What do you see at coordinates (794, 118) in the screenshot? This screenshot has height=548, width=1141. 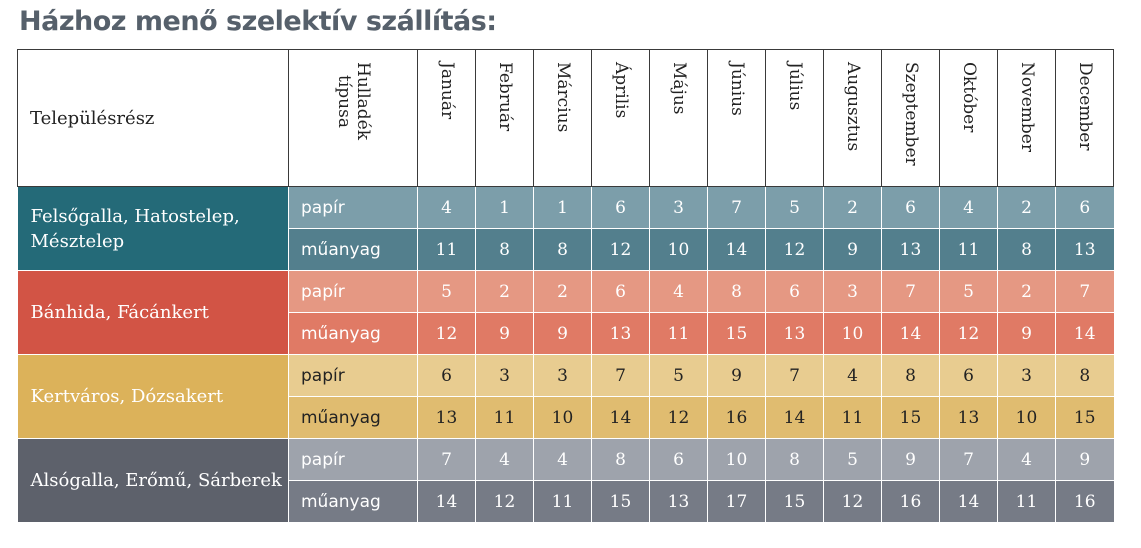 I see `month-column-header: Július` at bounding box center [794, 118].